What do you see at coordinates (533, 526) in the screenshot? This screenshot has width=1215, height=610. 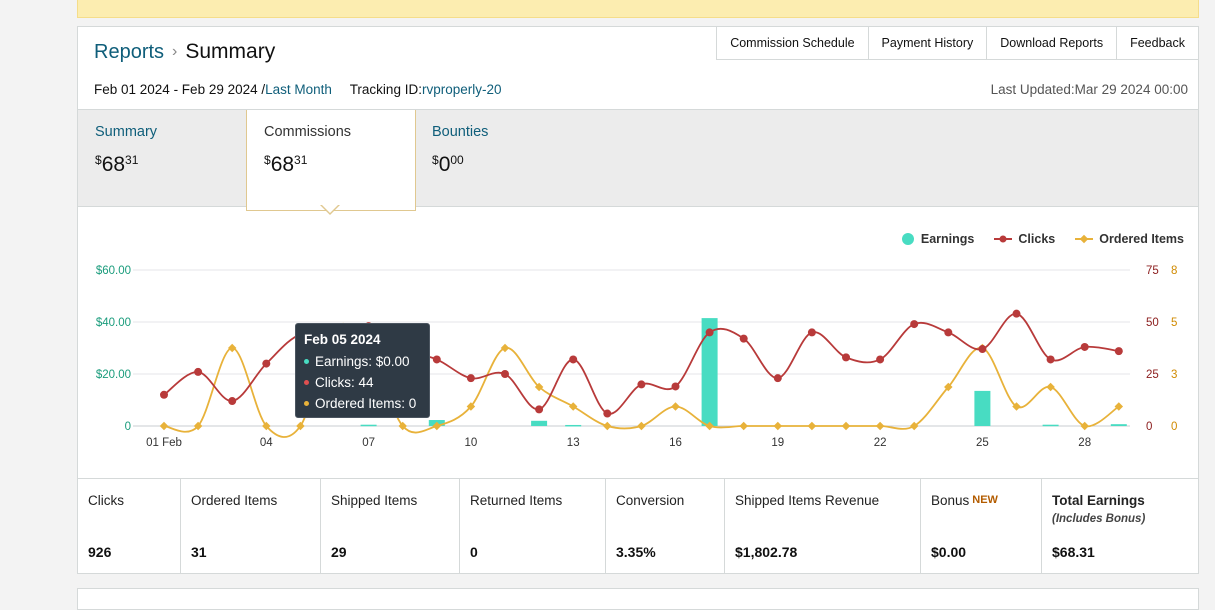 I see `stat-returned-items: Returned Items 0` at bounding box center [533, 526].